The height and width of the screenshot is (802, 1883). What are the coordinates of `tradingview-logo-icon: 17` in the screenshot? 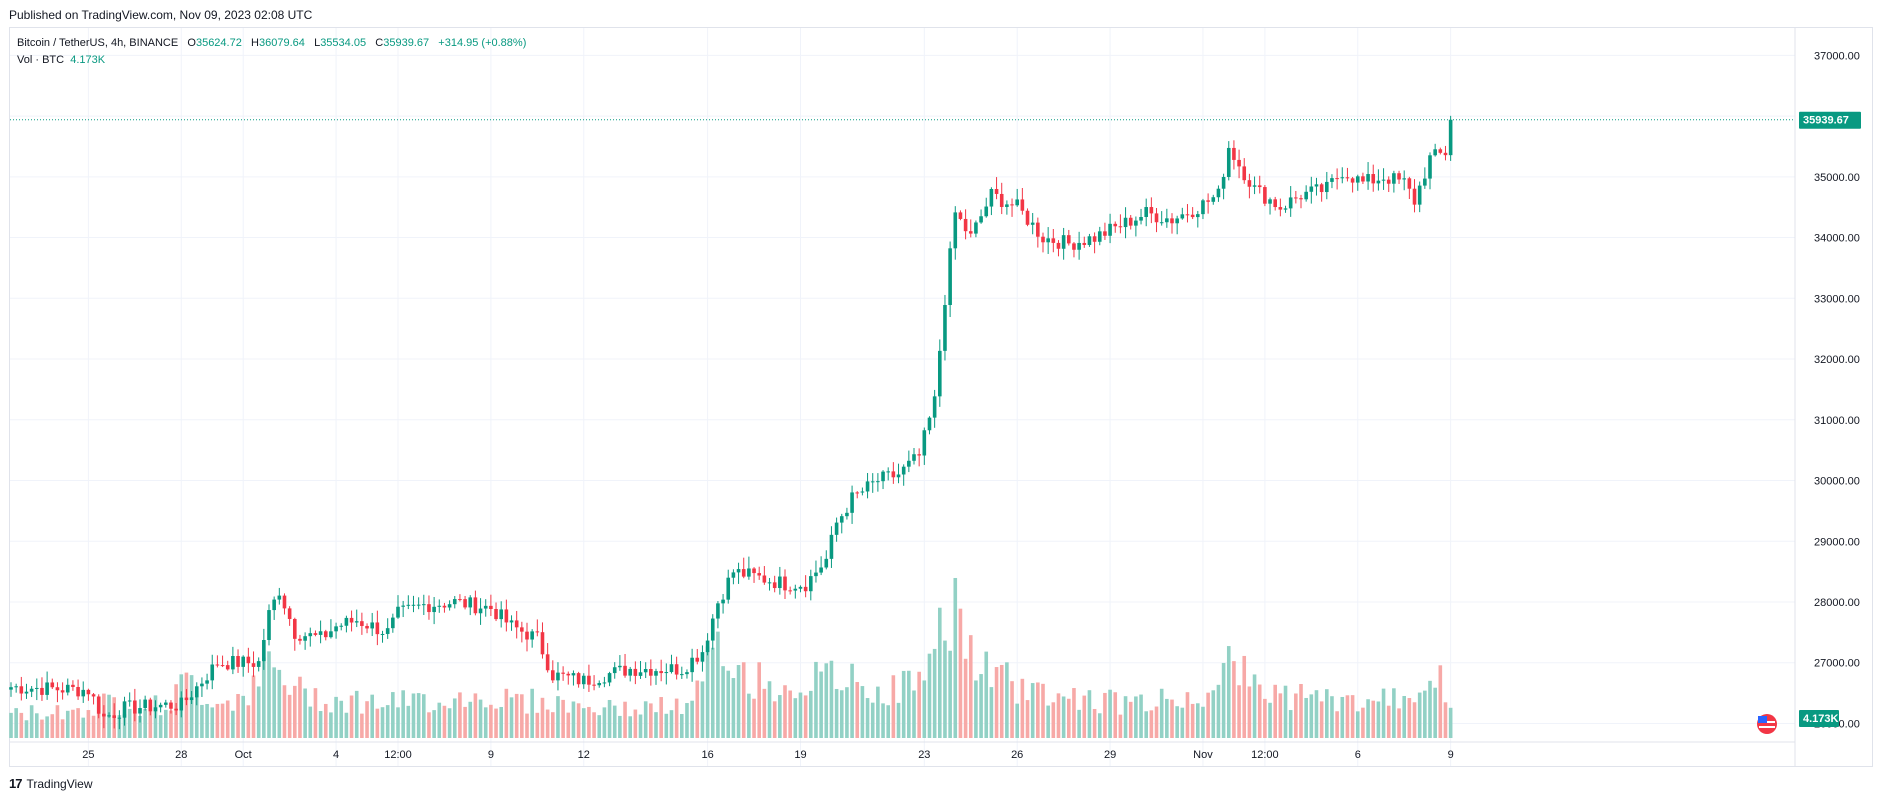 It's located at (16, 783).